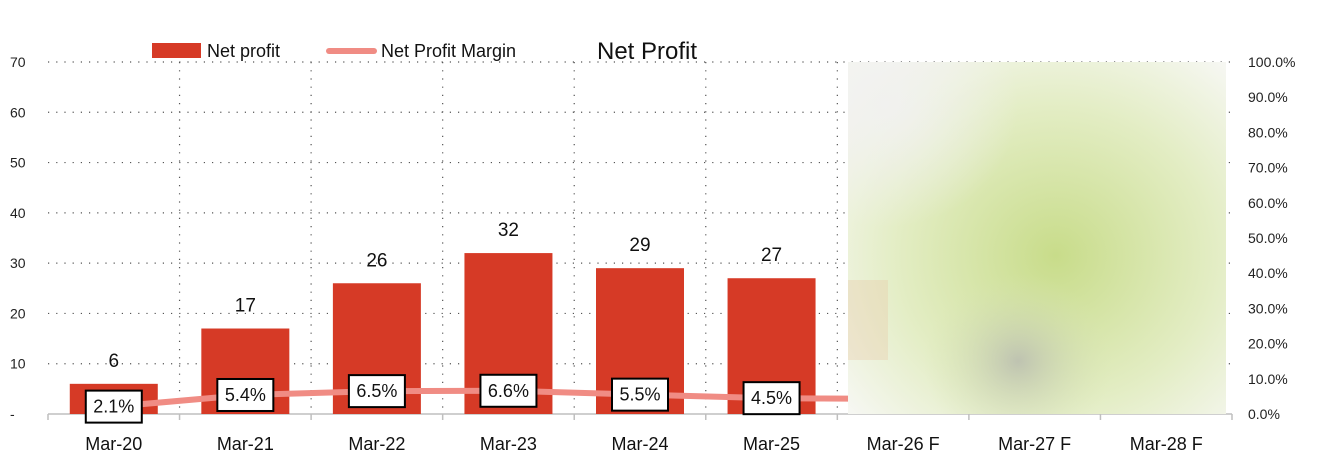 This screenshot has width=1321, height=476. I want to click on bar-data-label: 26, so click(376, 260).